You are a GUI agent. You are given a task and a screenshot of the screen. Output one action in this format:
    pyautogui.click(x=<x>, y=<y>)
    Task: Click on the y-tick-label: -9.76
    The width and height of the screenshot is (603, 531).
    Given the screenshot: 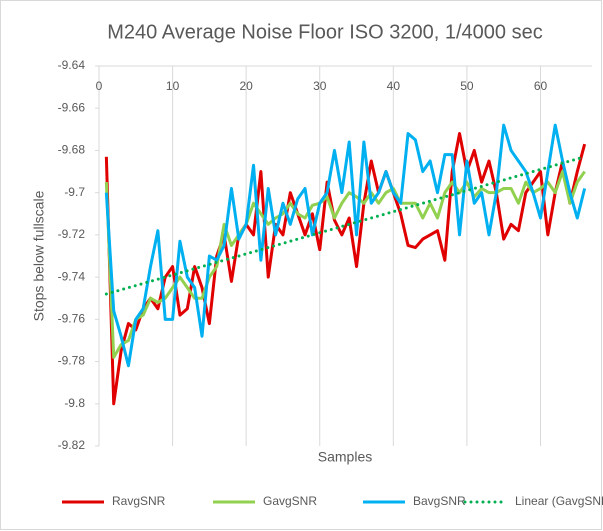 What is the action you would take?
    pyautogui.click(x=72, y=319)
    